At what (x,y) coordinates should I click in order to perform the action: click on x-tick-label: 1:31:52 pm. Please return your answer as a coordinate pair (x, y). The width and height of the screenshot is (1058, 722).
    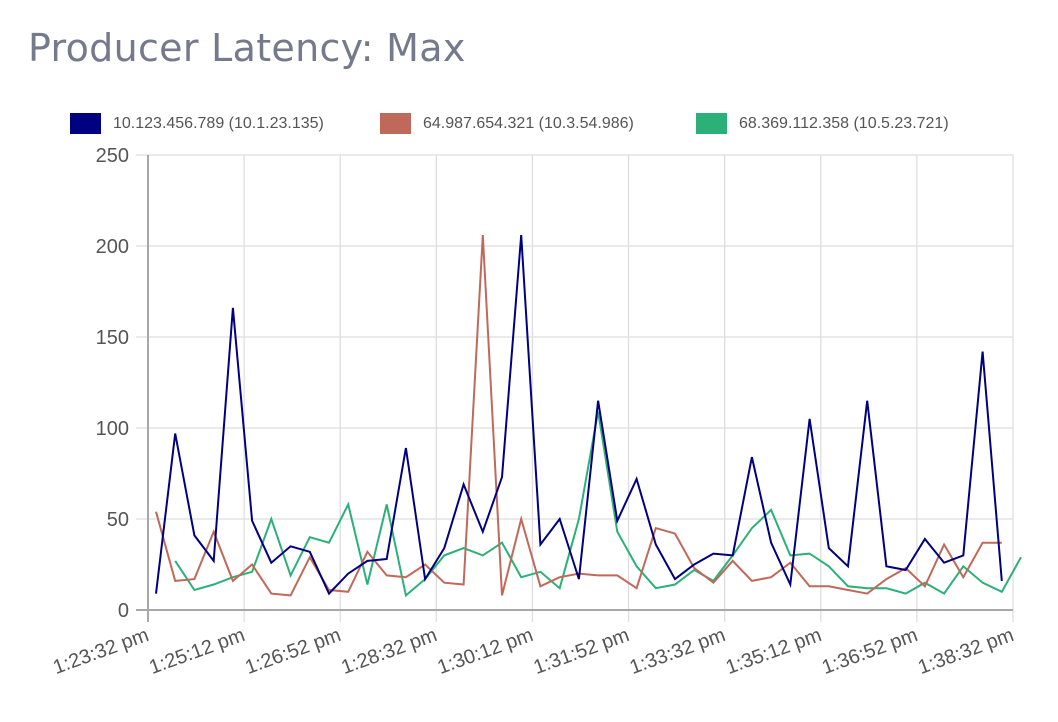
    Looking at the image, I should click on (582, 651).